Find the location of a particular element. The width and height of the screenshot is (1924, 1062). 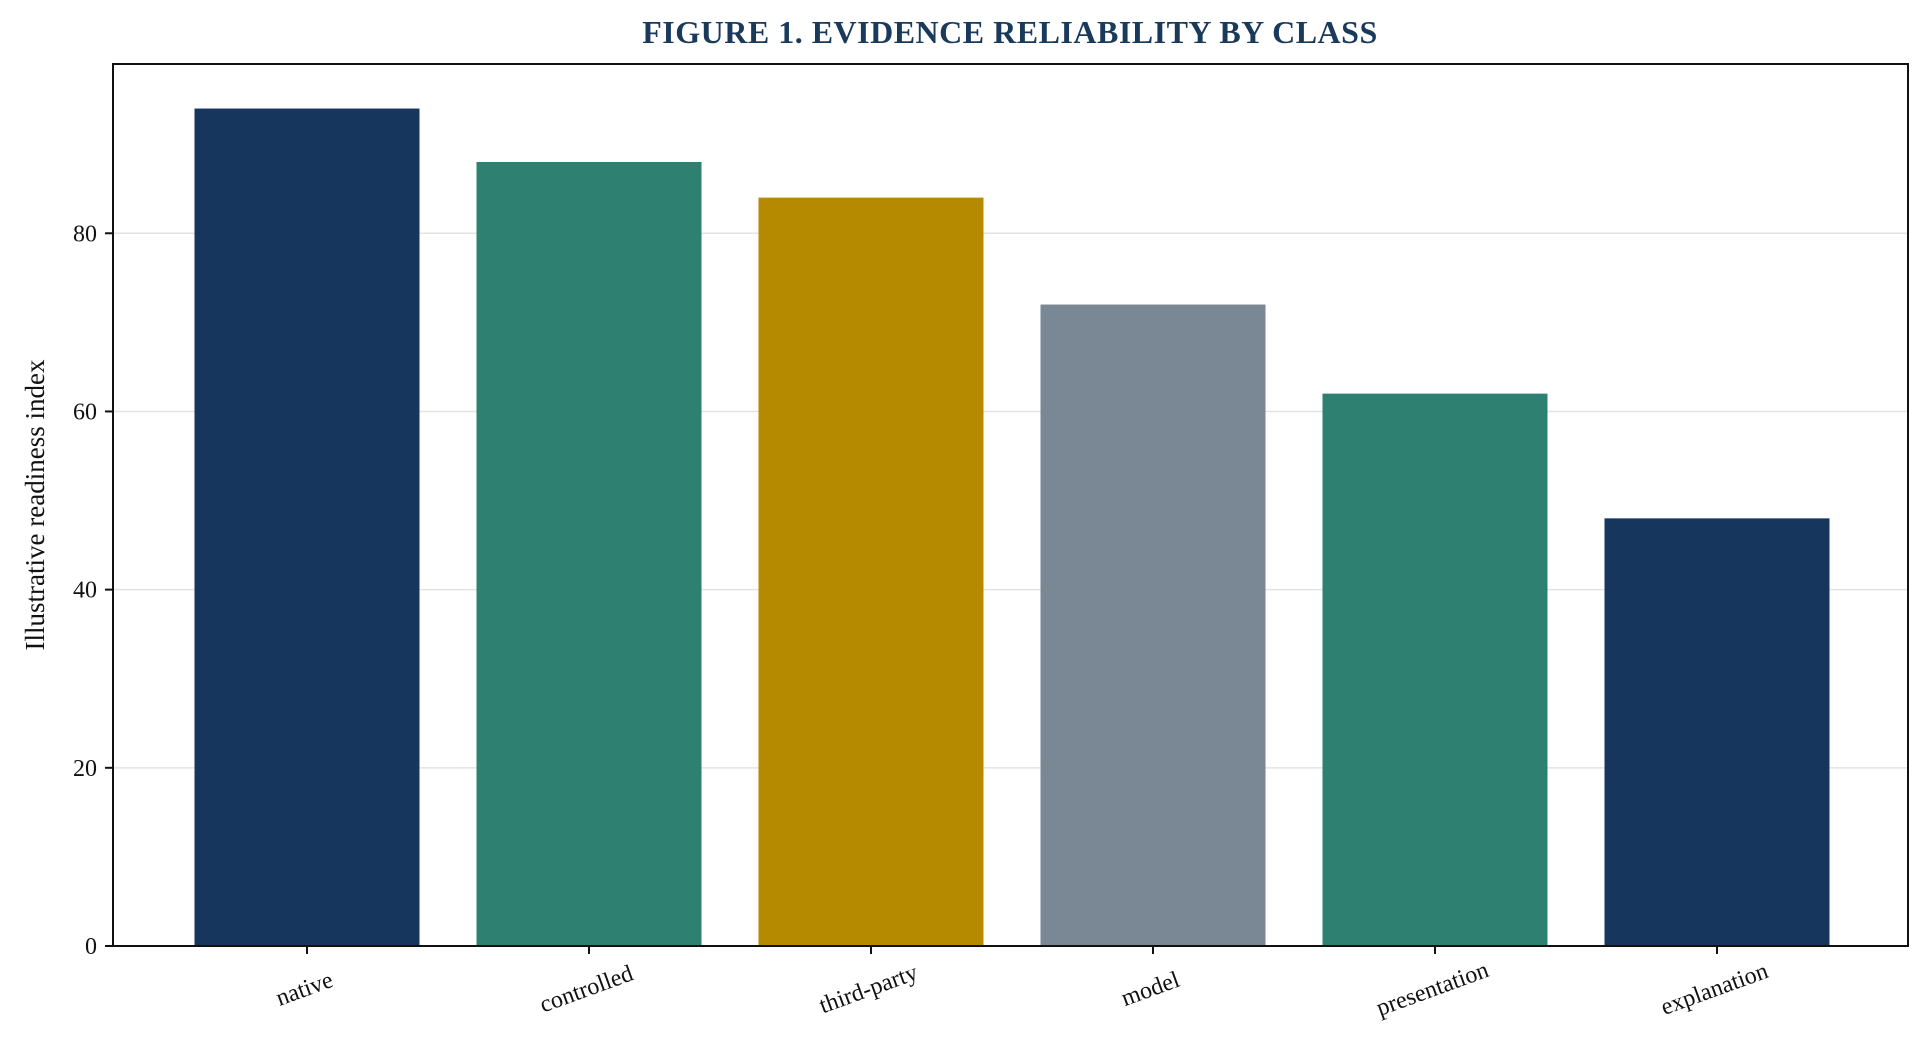

x-tick-label: controlled is located at coordinates (586, 990).